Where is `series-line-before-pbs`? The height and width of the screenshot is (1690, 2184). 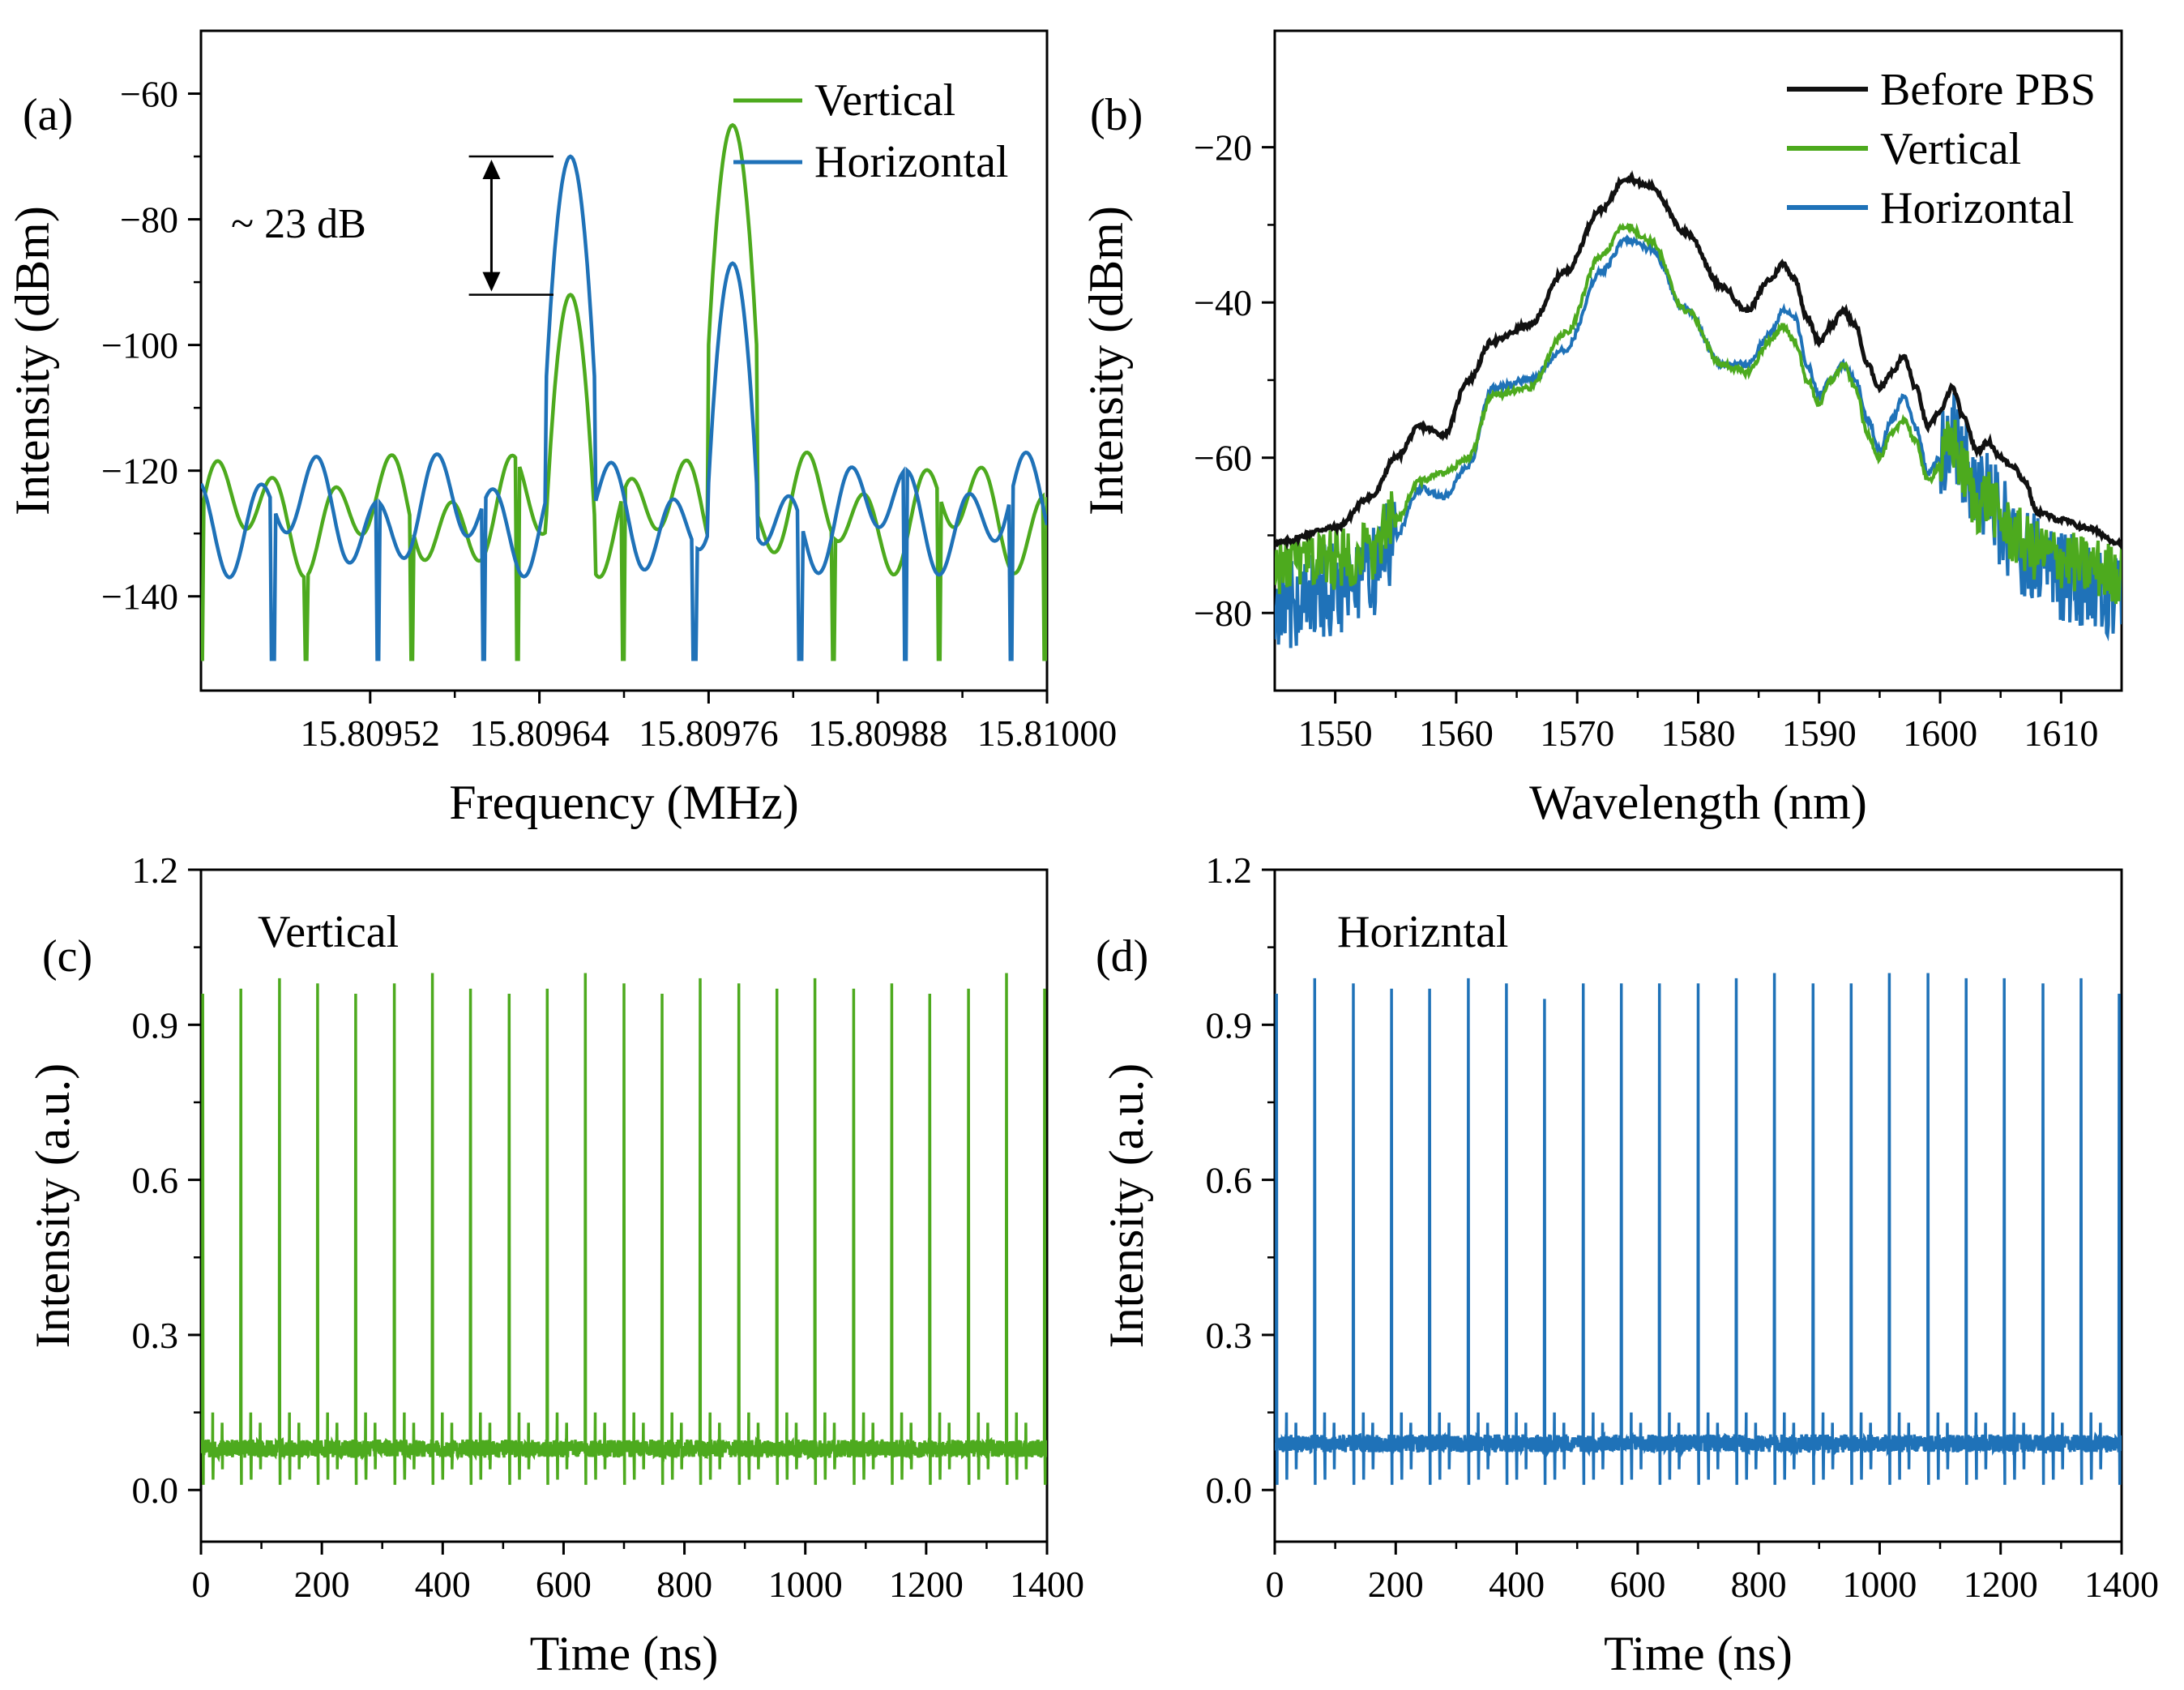 series-line-before-pbs is located at coordinates (1698, 360).